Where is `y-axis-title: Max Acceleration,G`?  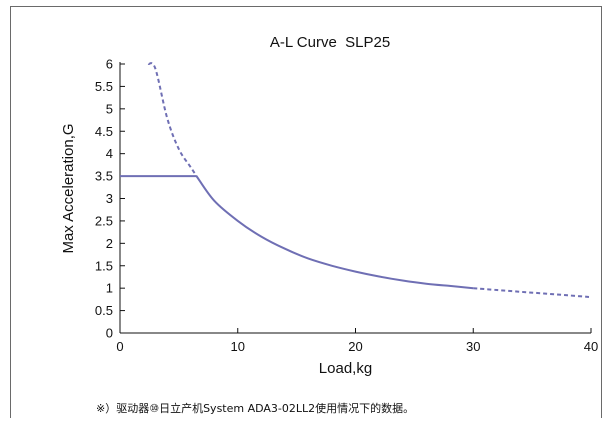
y-axis-title: Max Acceleration,G is located at coordinates (68, 188).